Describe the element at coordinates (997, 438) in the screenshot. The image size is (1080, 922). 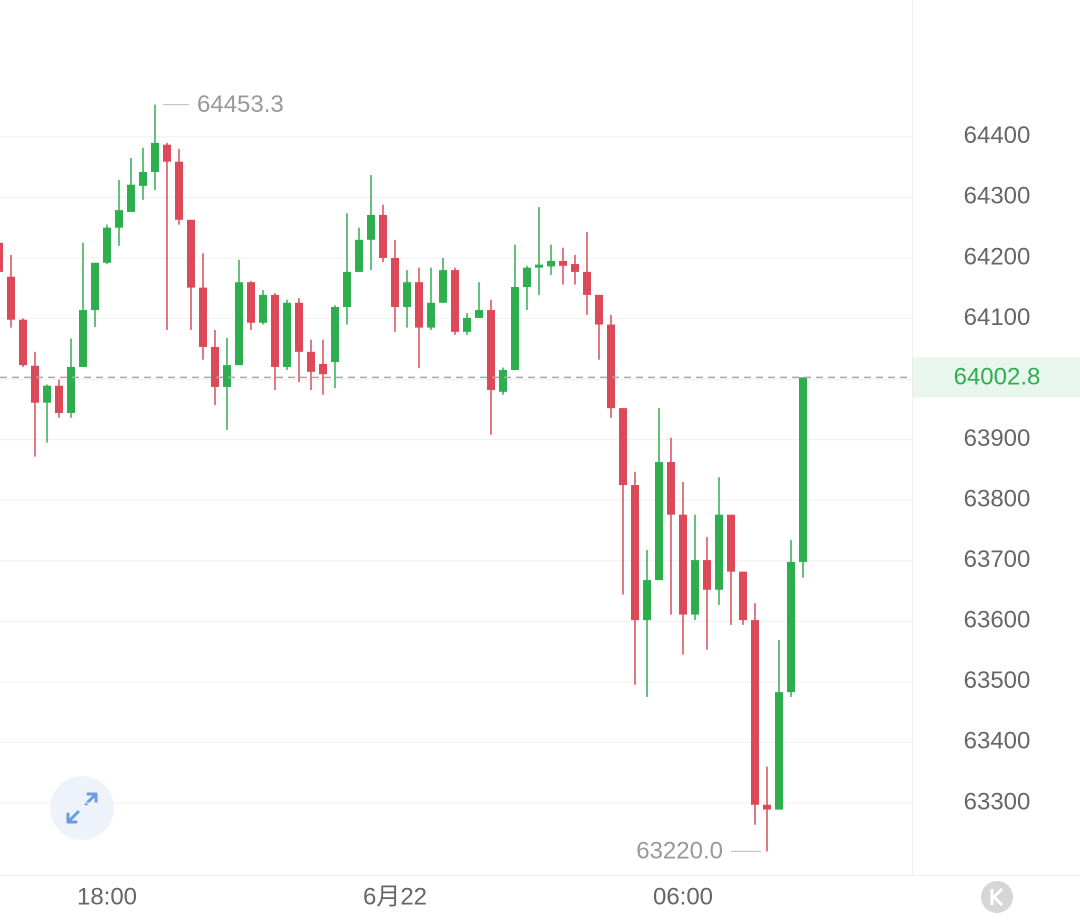
I see `y-tick-label: 63900` at that location.